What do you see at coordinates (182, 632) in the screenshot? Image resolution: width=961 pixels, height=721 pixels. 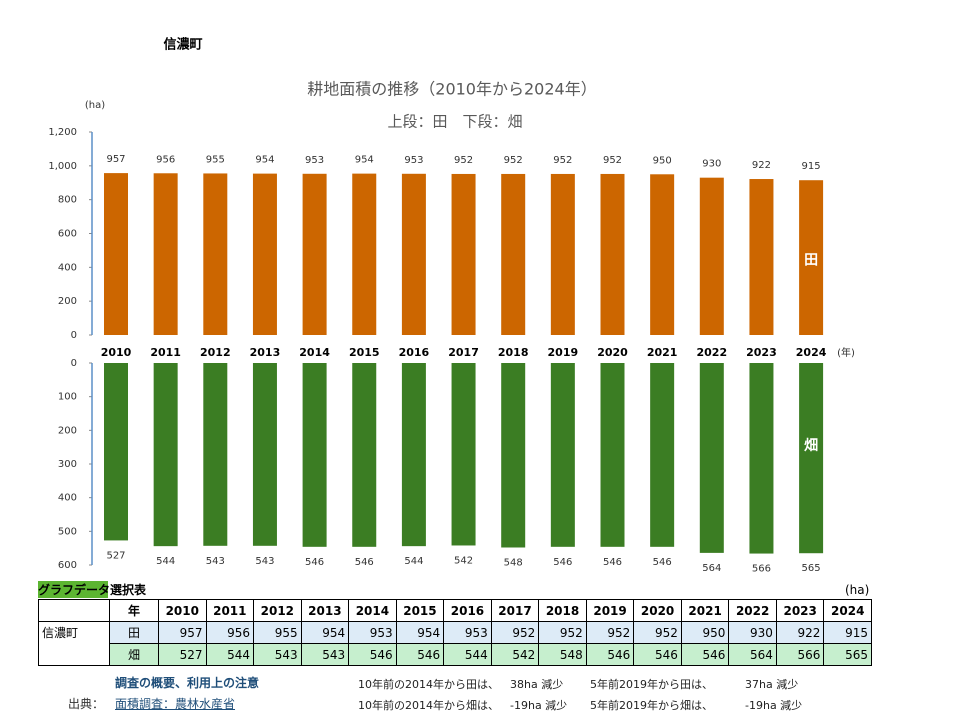 I see `table-value: 957` at bounding box center [182, 632].